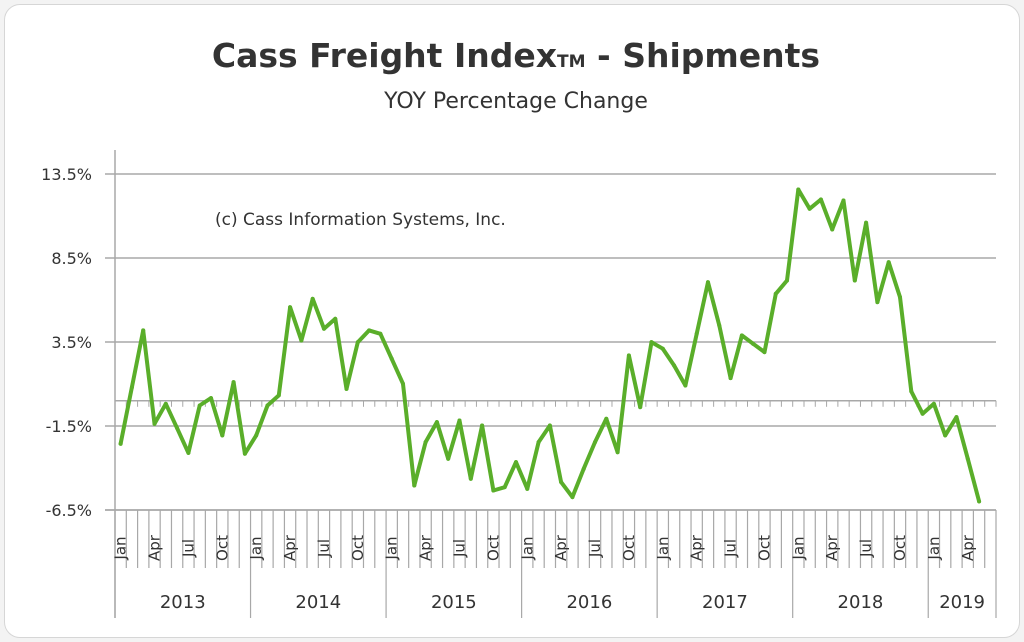 This screenshot has height=642, width=1024. What do you see at coordinates (71, 258) in the screenshot?
I see `y-tick-label: 8.5%` at bounding box center [71, 258].